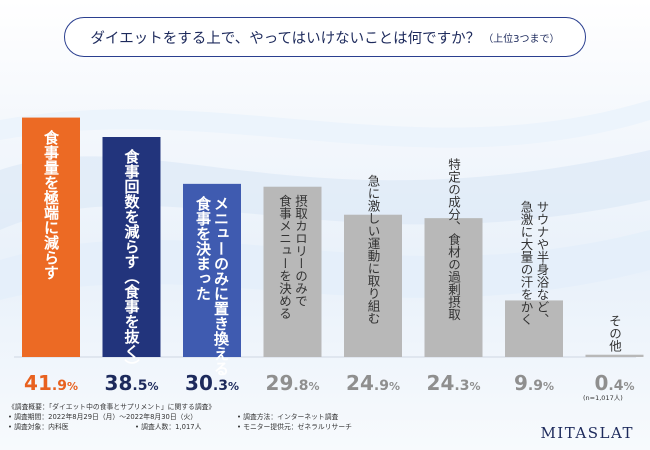  Describe the element at coordinates (168, 427) in the screenshot. I see `survey-count: • 調査人数：1,017人` at that location.